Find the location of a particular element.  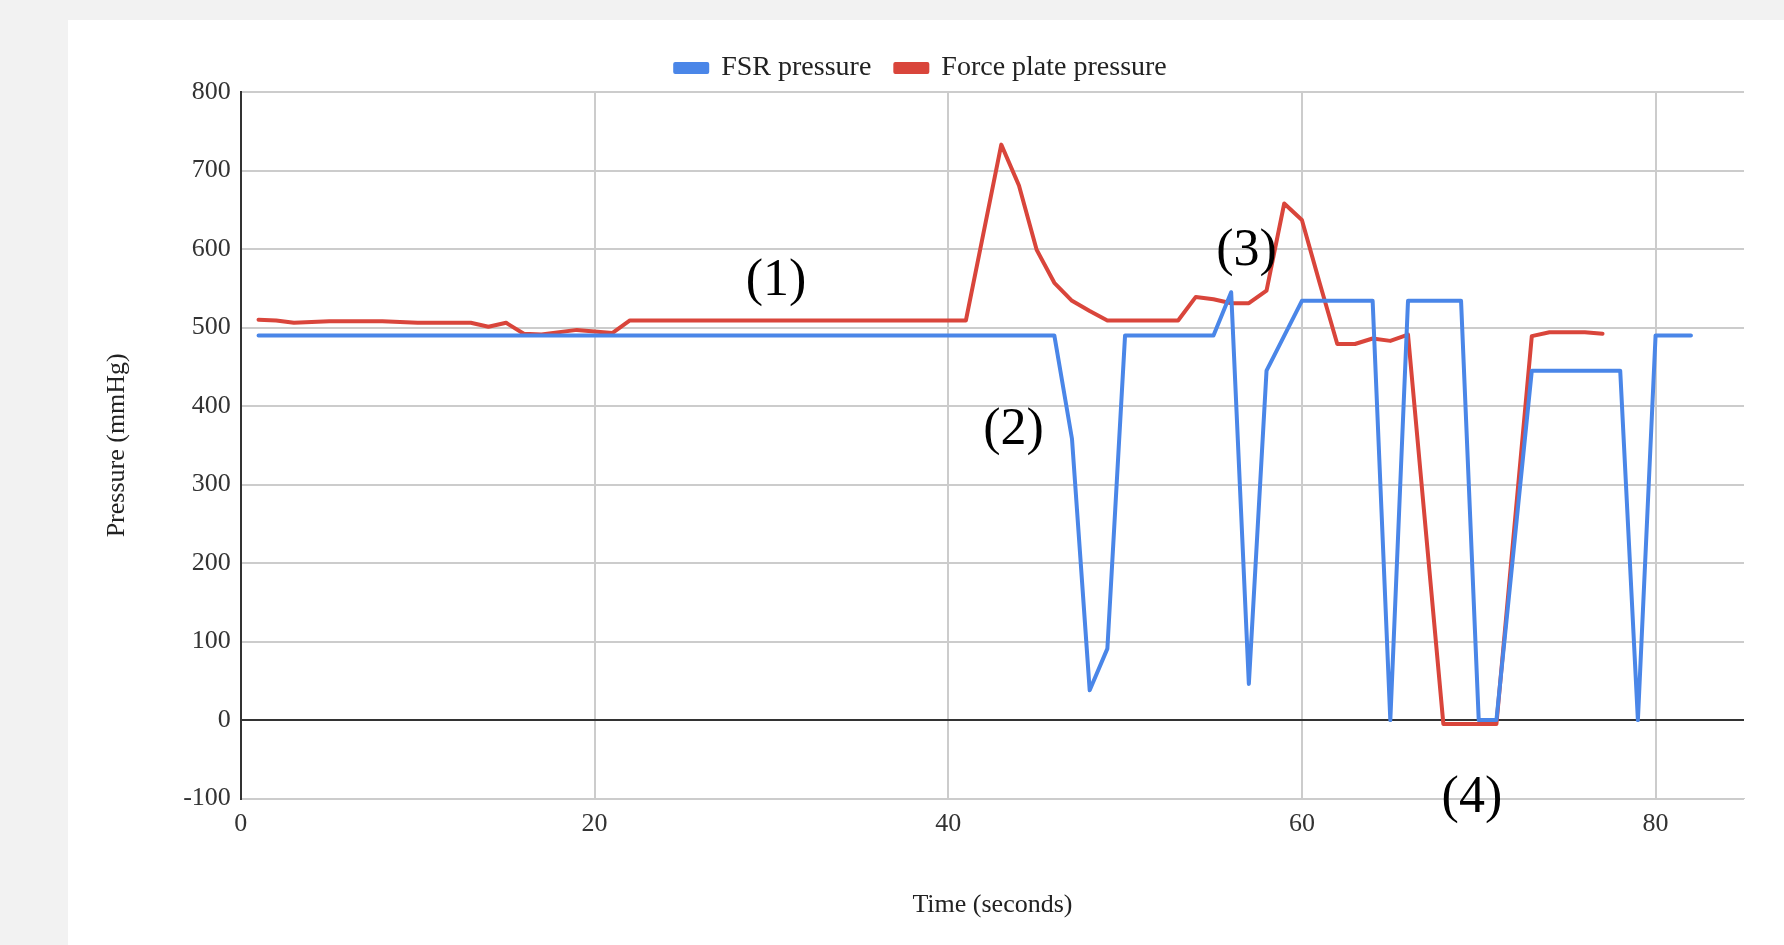

y-tick-label: 100 is located at coordinates (211, 640).